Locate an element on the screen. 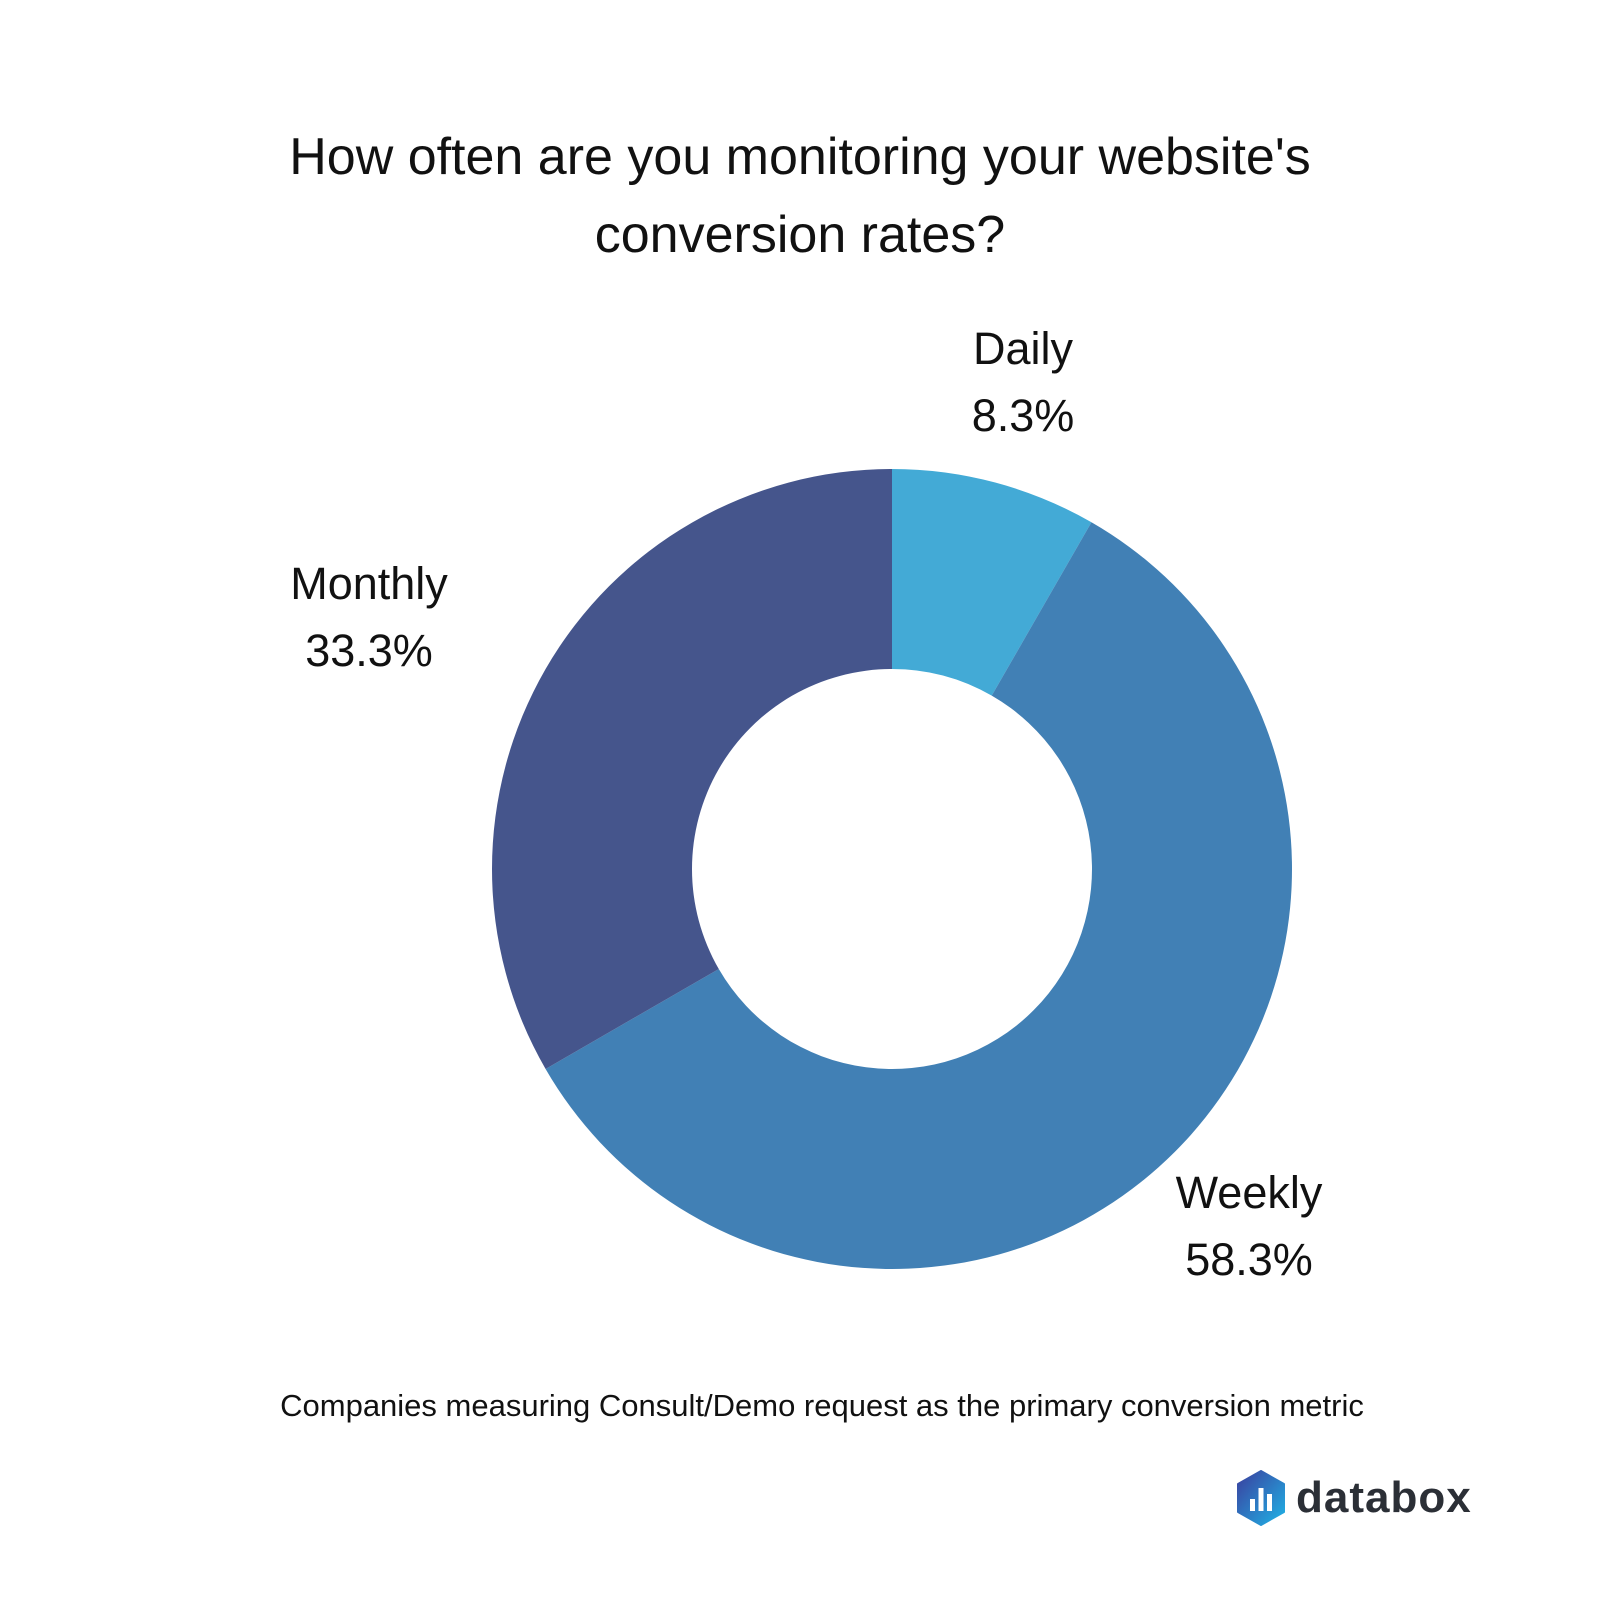  logo-text: databox is located at coordinates (1384, 1497).